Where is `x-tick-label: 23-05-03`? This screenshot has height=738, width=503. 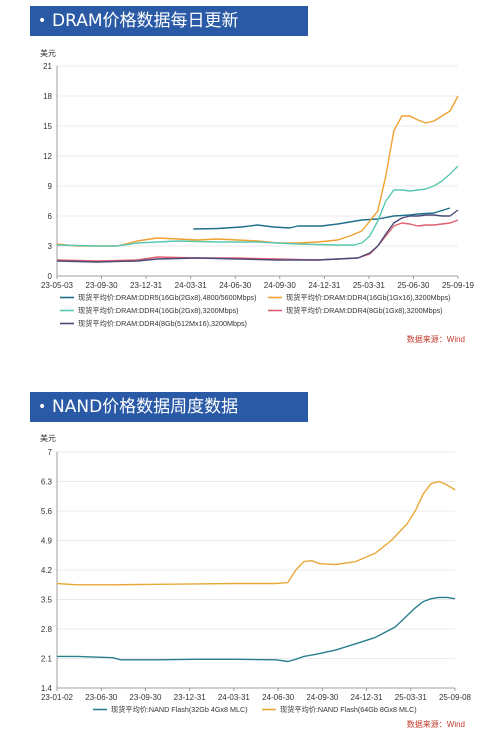
x-tick-label: 23-05-03 is located at coordinates (57, 285).